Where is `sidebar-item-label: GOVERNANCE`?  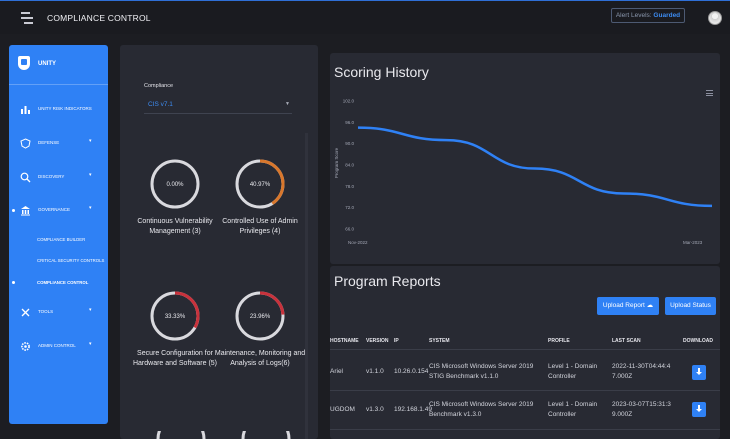
sidebar-item-label: GOVERNANCE is located at coordinates (54, 209).